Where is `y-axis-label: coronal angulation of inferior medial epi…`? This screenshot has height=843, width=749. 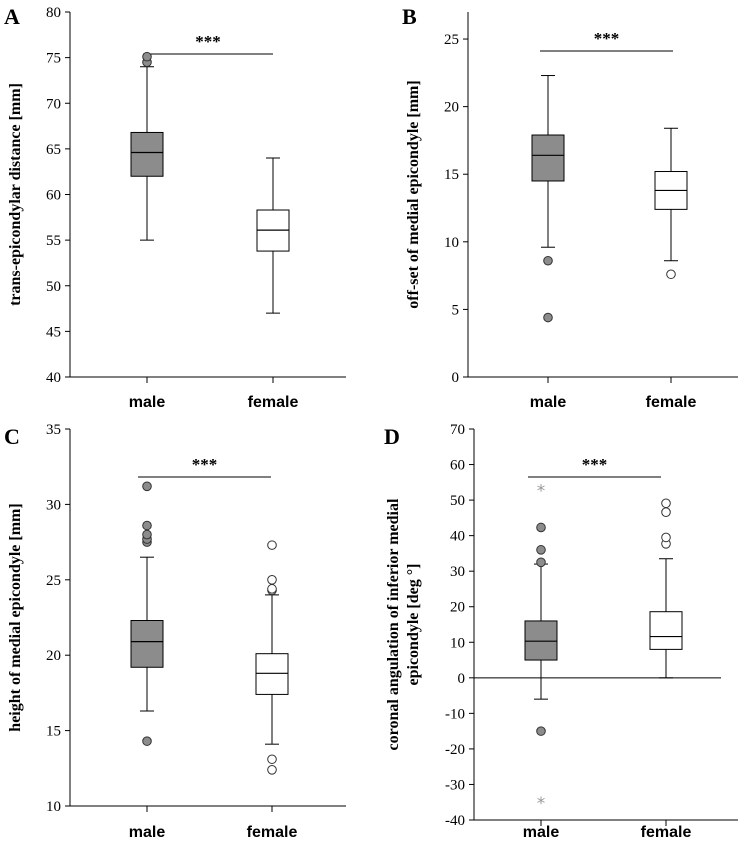
y-axis-label: coronal angulation of inferior medial epi… is located at coordinates (403, 624).